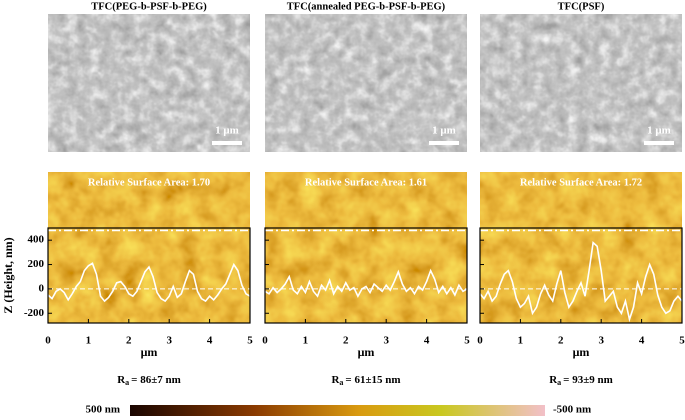 This screenshot has width=685, height=420. Describe the element at coordinates (102, 410) in the screenshot. I see `colorbar-label: 500 nm` at that location.